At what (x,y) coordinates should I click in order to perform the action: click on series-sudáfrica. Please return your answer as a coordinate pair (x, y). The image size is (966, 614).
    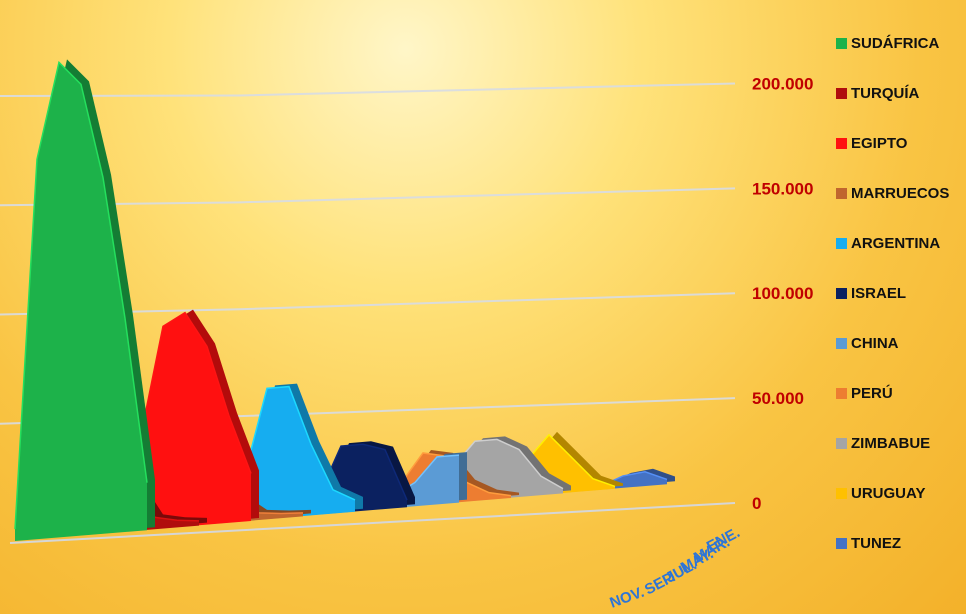
    Looking at the image, I should click on (84, 300).